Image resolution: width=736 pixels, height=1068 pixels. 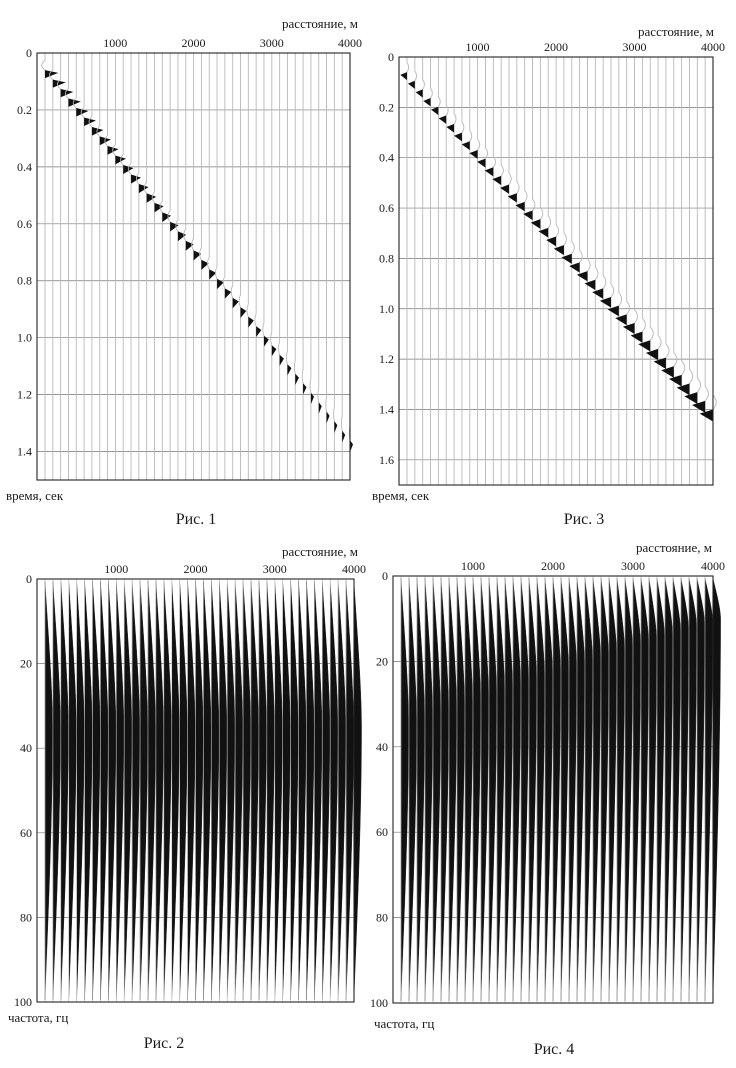 What do you see at coordinates (29, 579) in the screenshot?
I see `y-tick-label: 0` at bounding box center [29, 579].